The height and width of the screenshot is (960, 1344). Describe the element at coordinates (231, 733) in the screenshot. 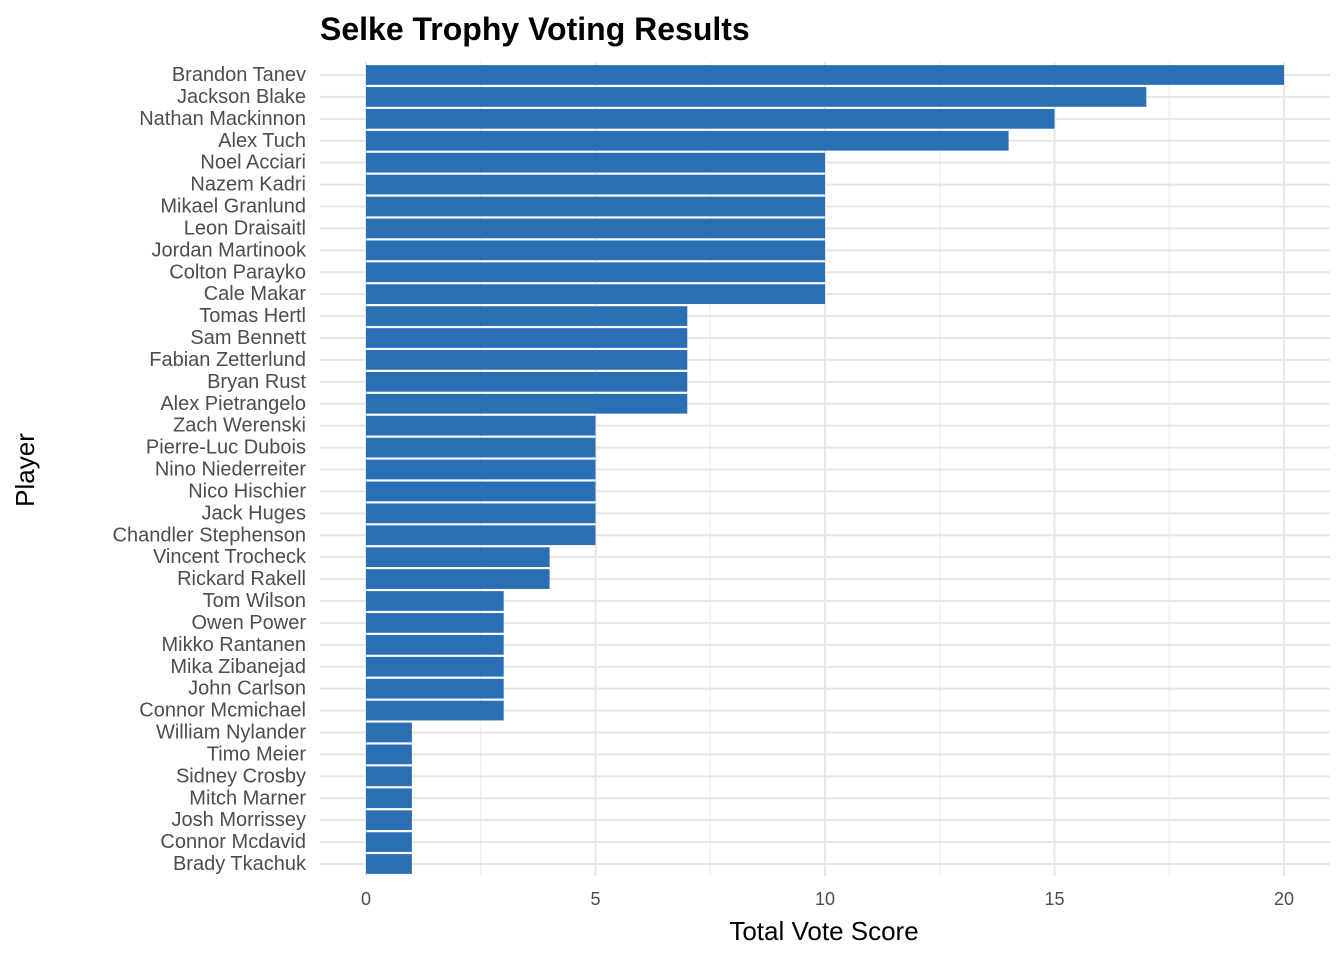

I see `y-tick-label: William Nylander` at that location.